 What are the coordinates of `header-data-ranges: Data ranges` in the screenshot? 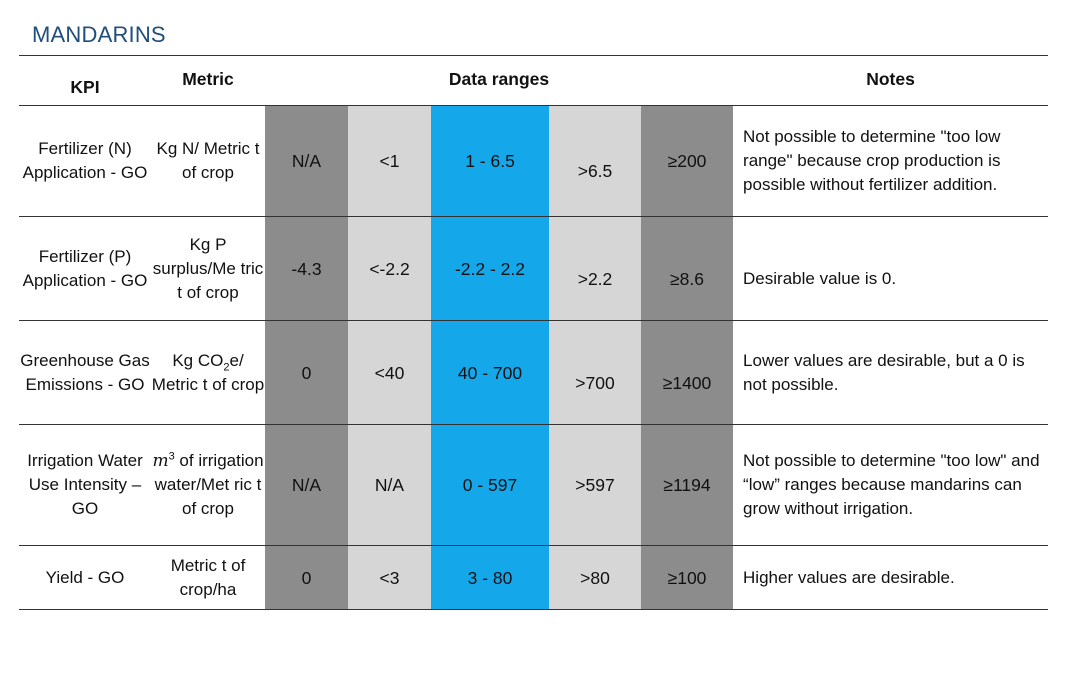 It's located at (499, 80).